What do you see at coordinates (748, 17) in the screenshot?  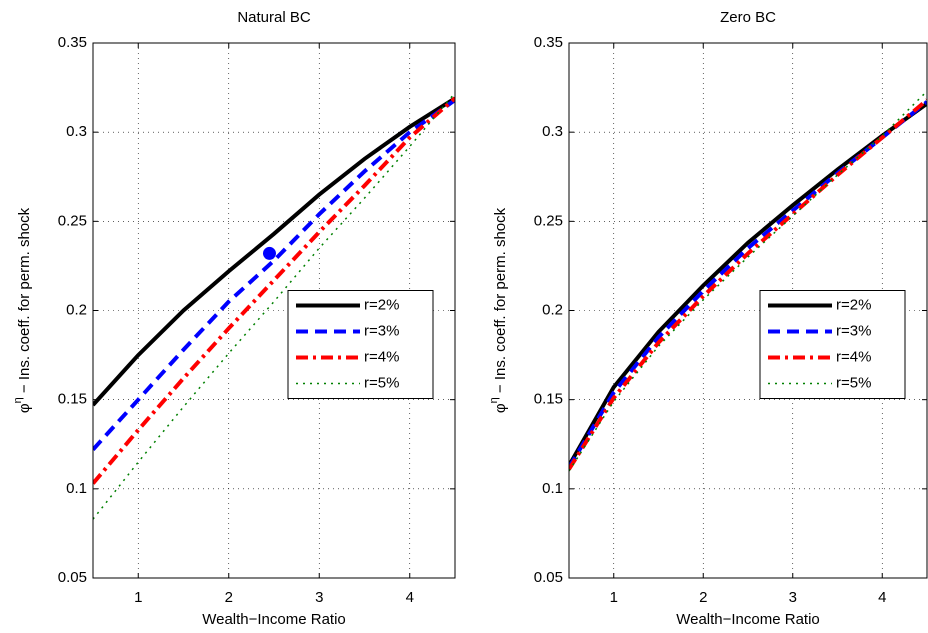 I see `chart-title: Zero BC` at bounding box center [748, 17].